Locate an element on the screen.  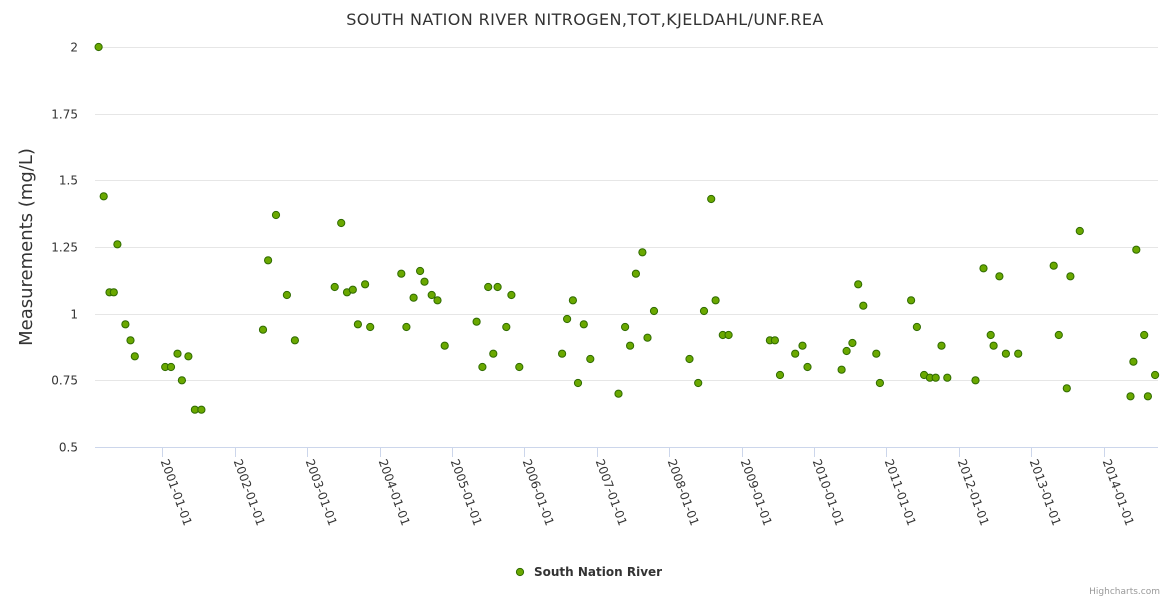
x-tick-label: 2003-01-01 is located at coordinates (321, 492).